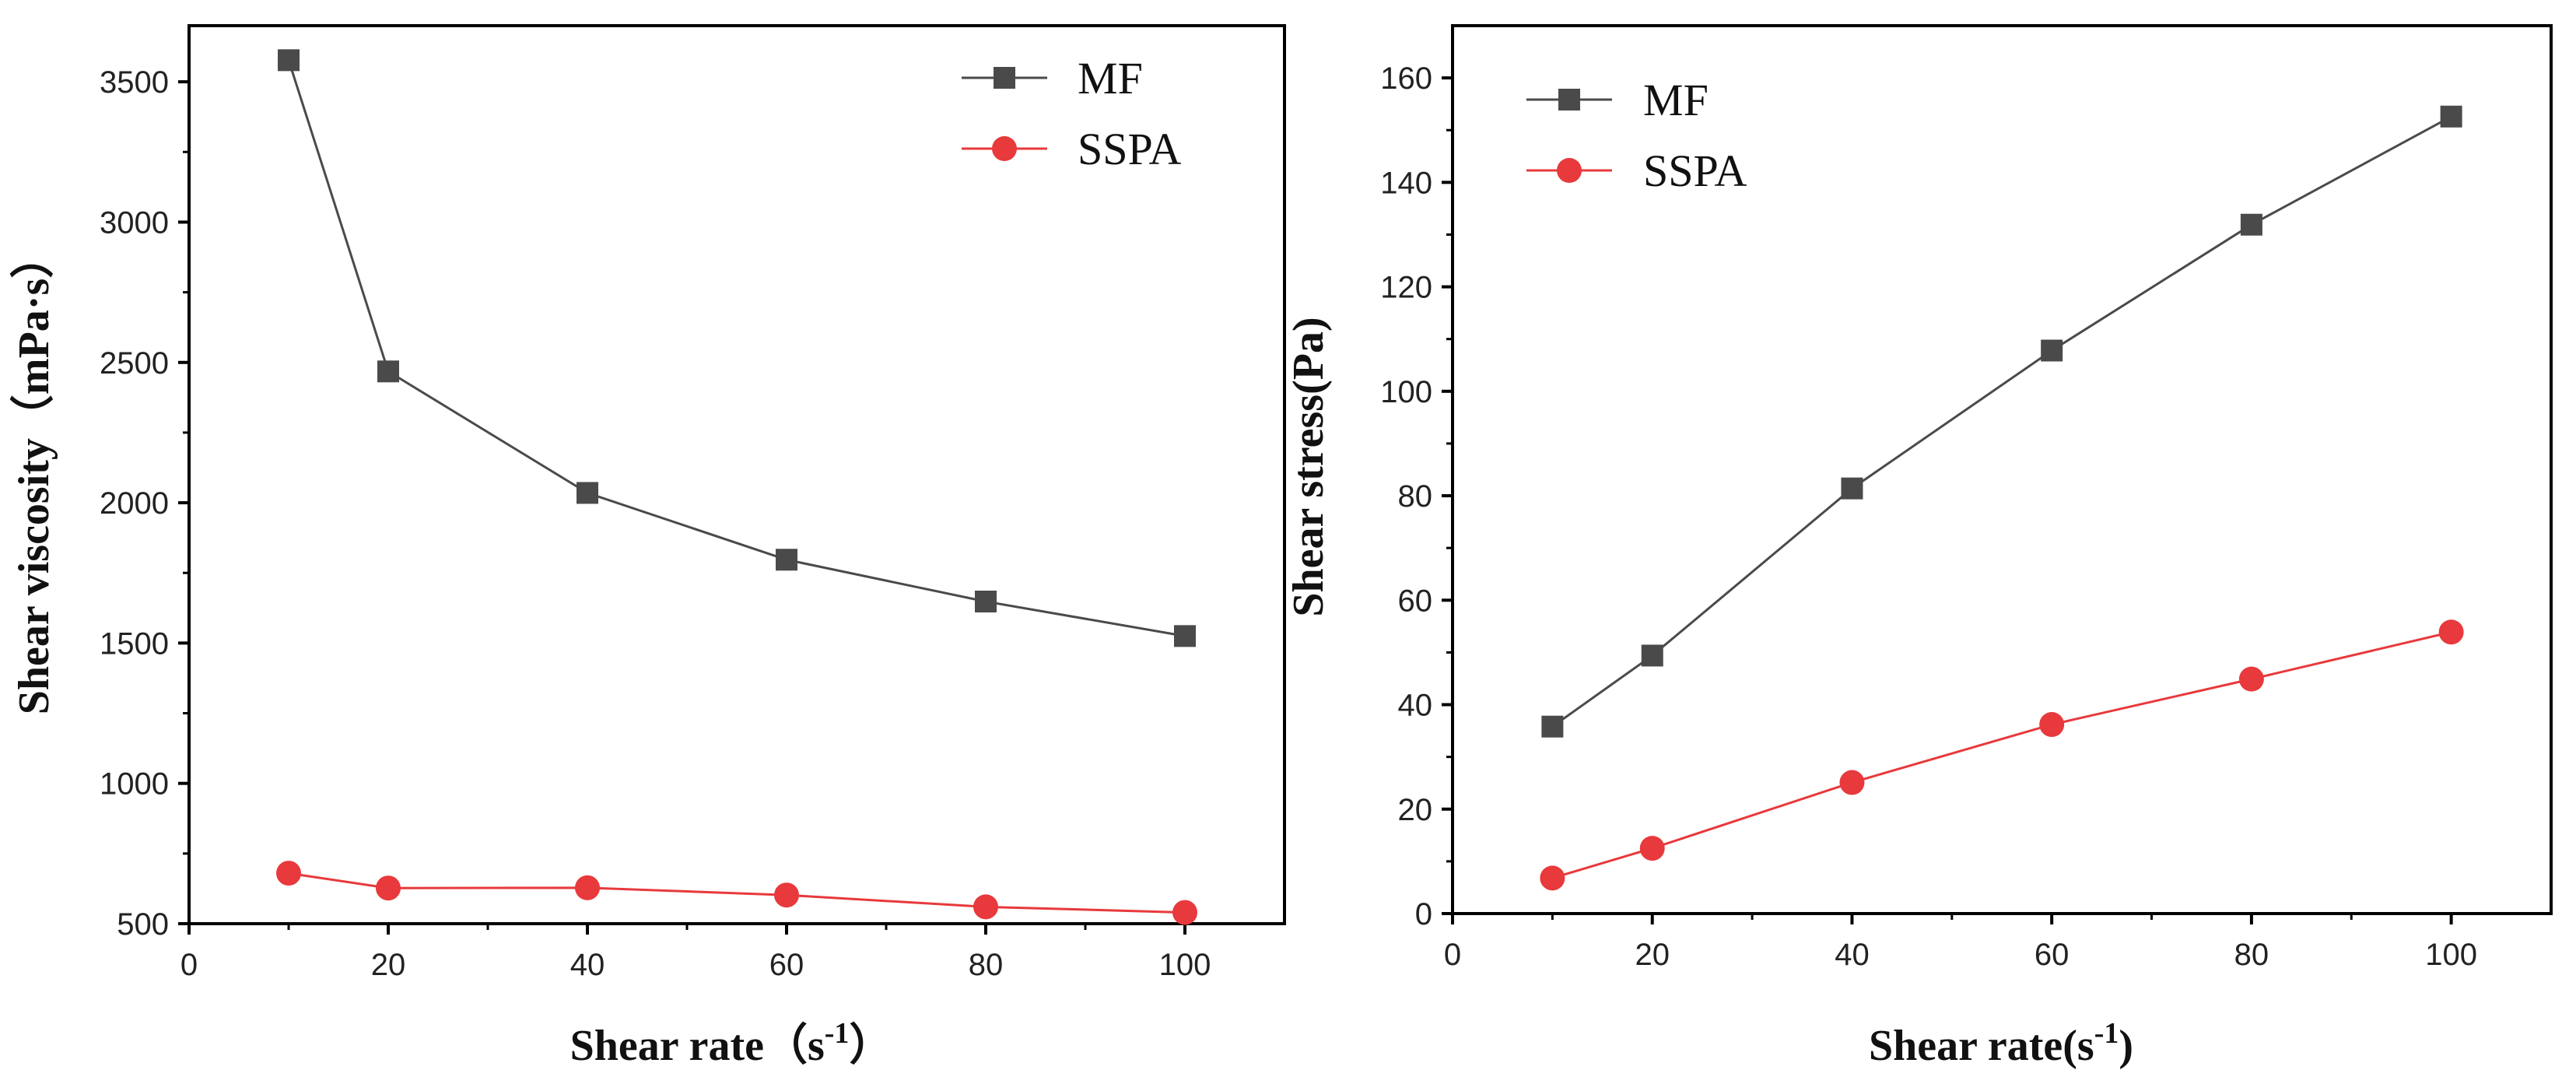  I want to click on y-tick-label: 2500, so click(135, 363).